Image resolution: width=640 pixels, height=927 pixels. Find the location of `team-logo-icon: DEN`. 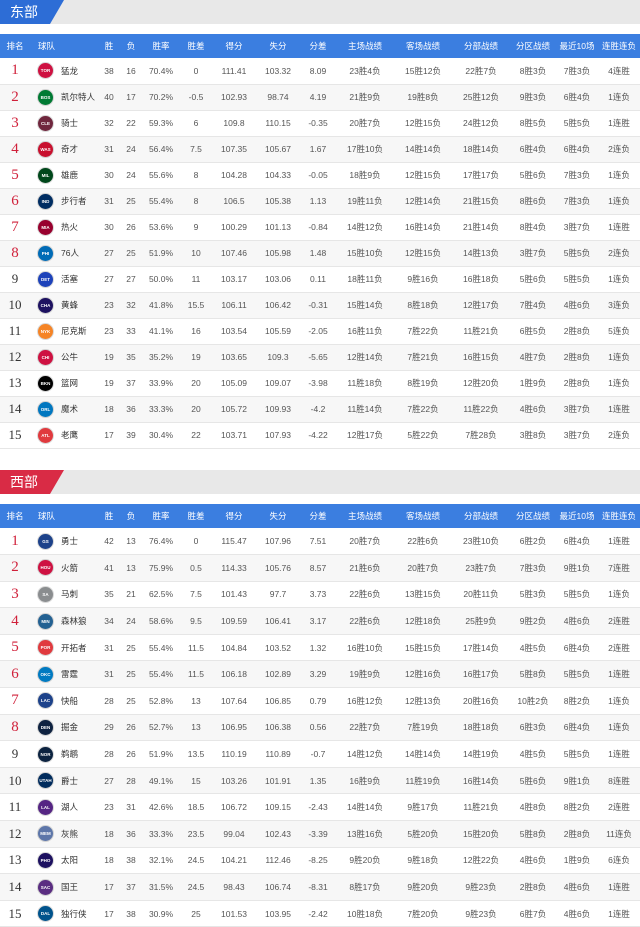

team-logo-icon: DEN is located at coordinates (45, 727).